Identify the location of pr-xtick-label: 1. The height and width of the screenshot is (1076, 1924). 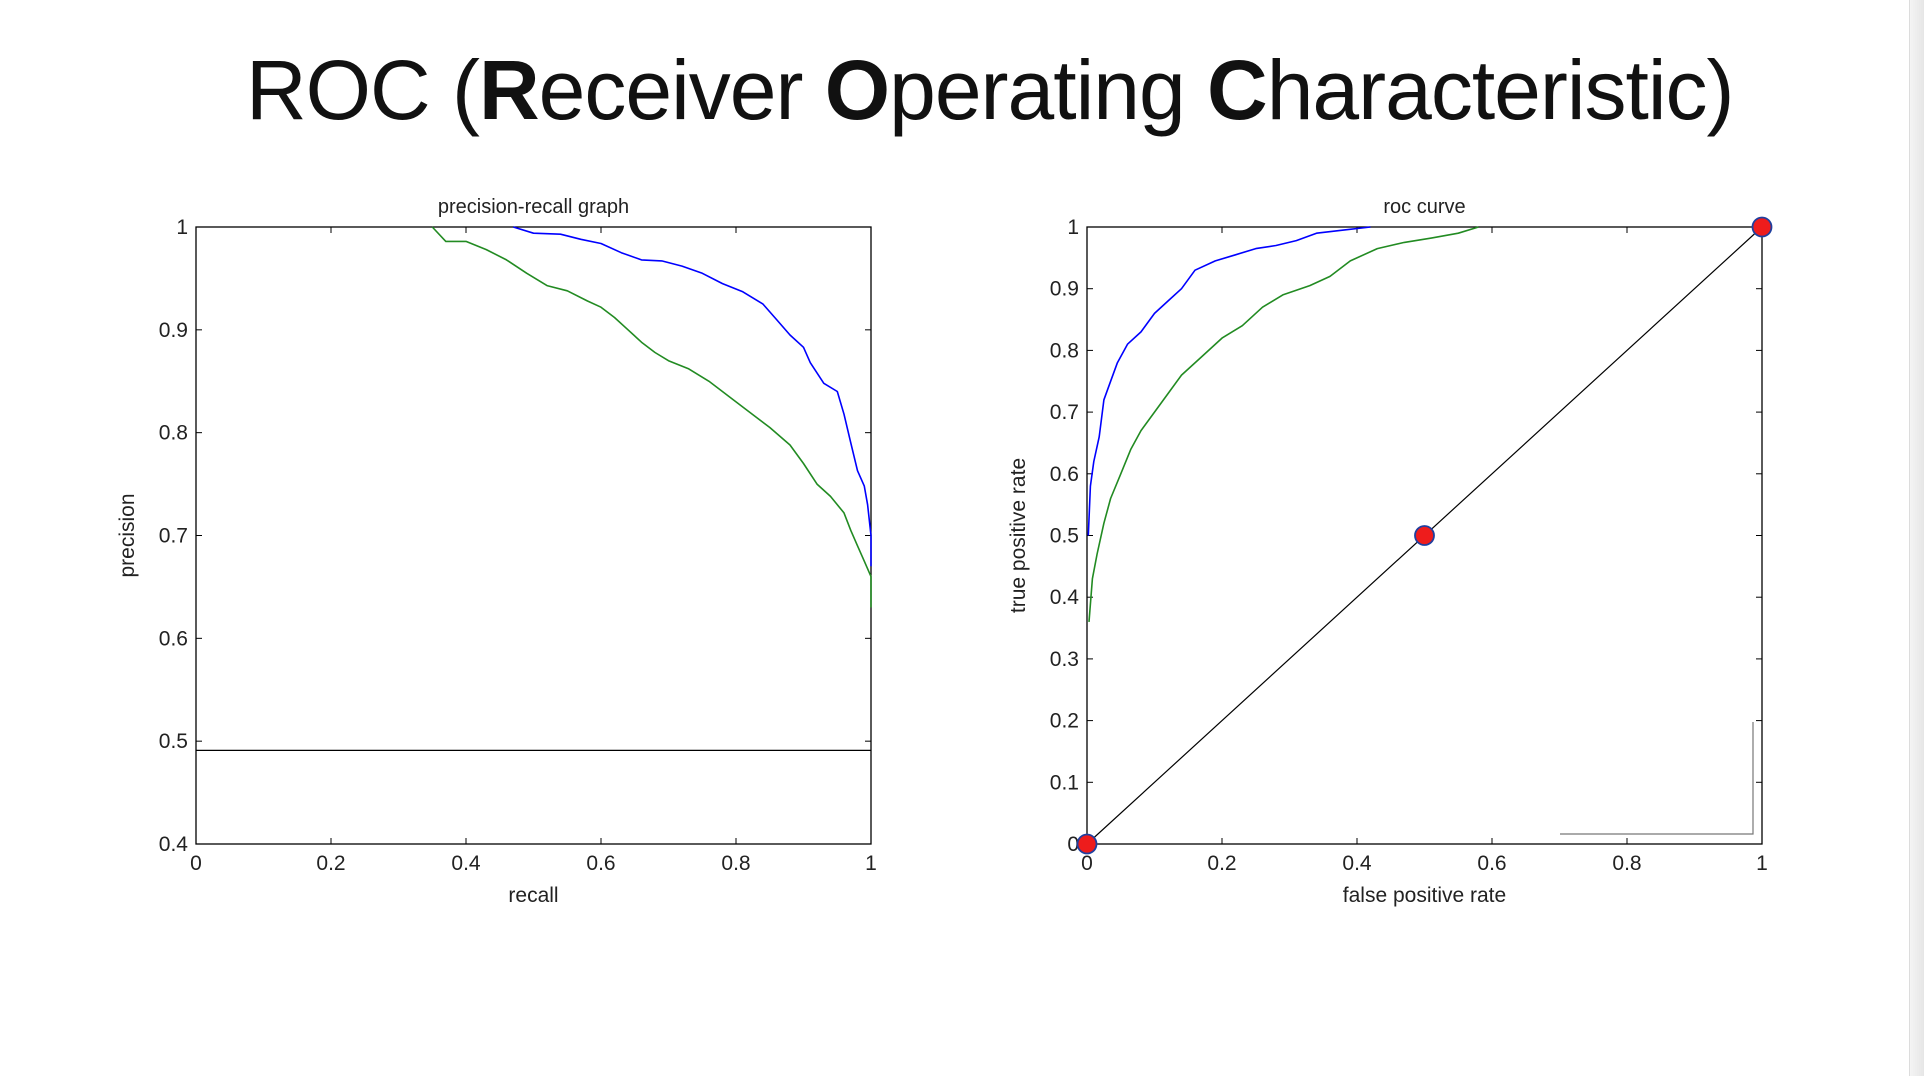
(871, 863).